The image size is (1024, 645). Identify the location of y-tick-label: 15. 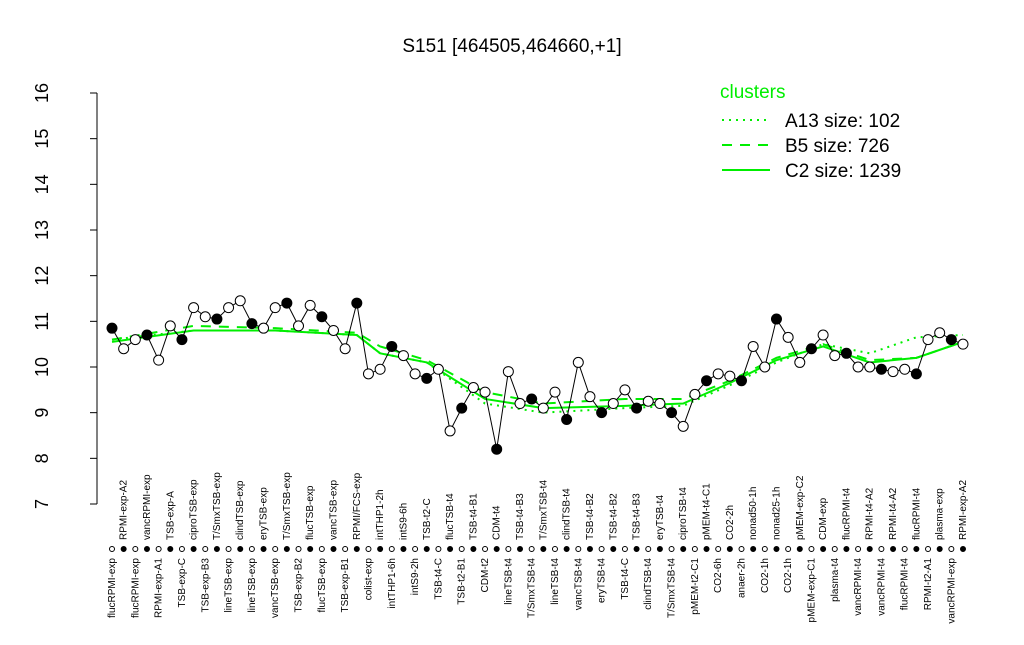
(42, 139).